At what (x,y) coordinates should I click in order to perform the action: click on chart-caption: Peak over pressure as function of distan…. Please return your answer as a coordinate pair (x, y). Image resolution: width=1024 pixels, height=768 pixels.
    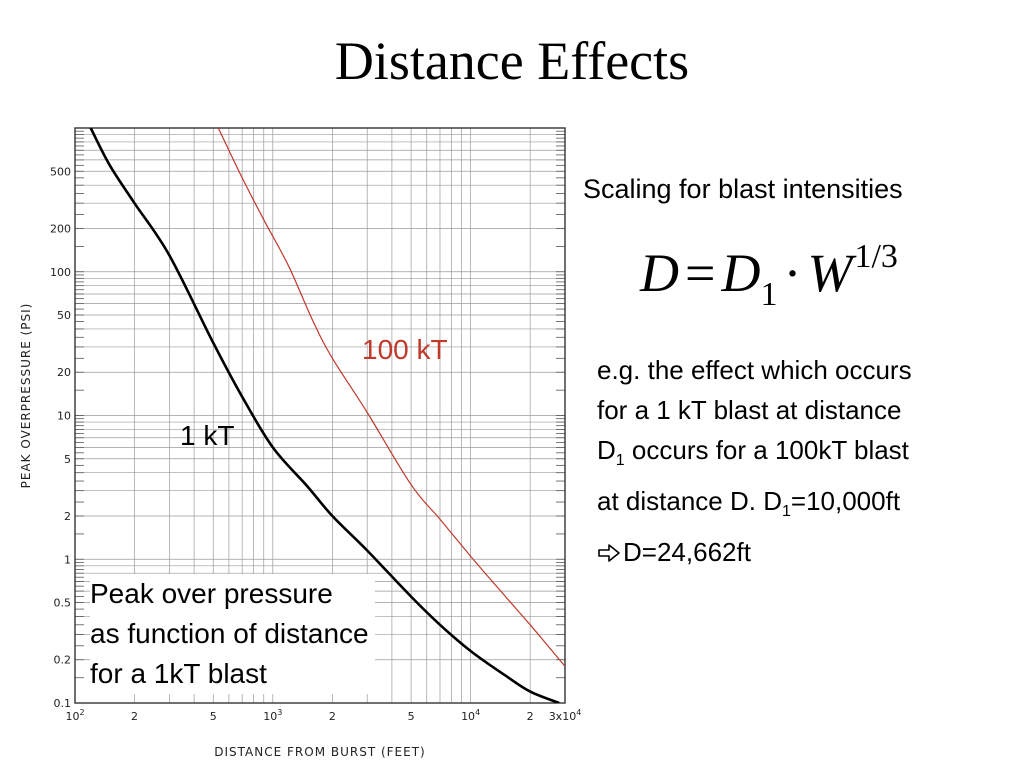
    Looking at the image, I should click on (232, 634).